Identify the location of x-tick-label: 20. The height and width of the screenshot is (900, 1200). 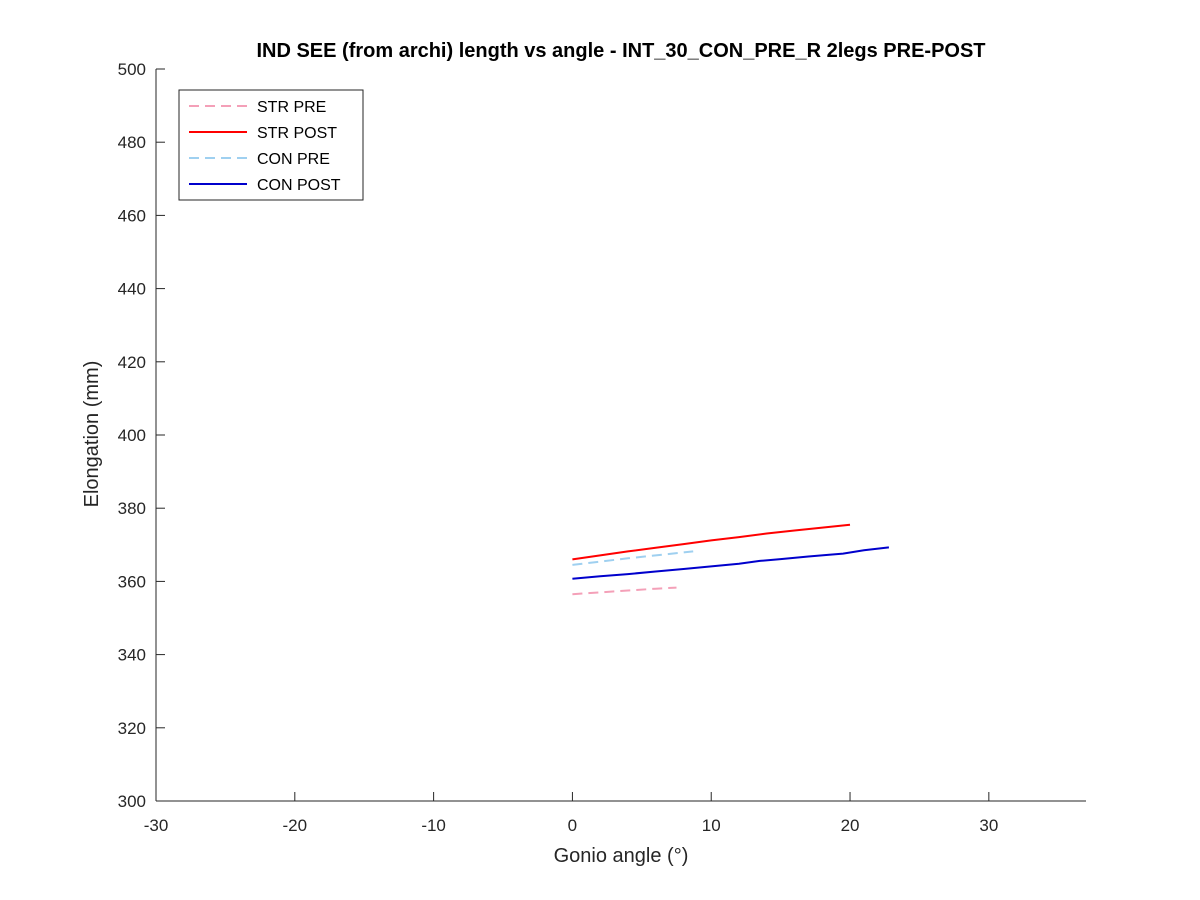
(850, 825).